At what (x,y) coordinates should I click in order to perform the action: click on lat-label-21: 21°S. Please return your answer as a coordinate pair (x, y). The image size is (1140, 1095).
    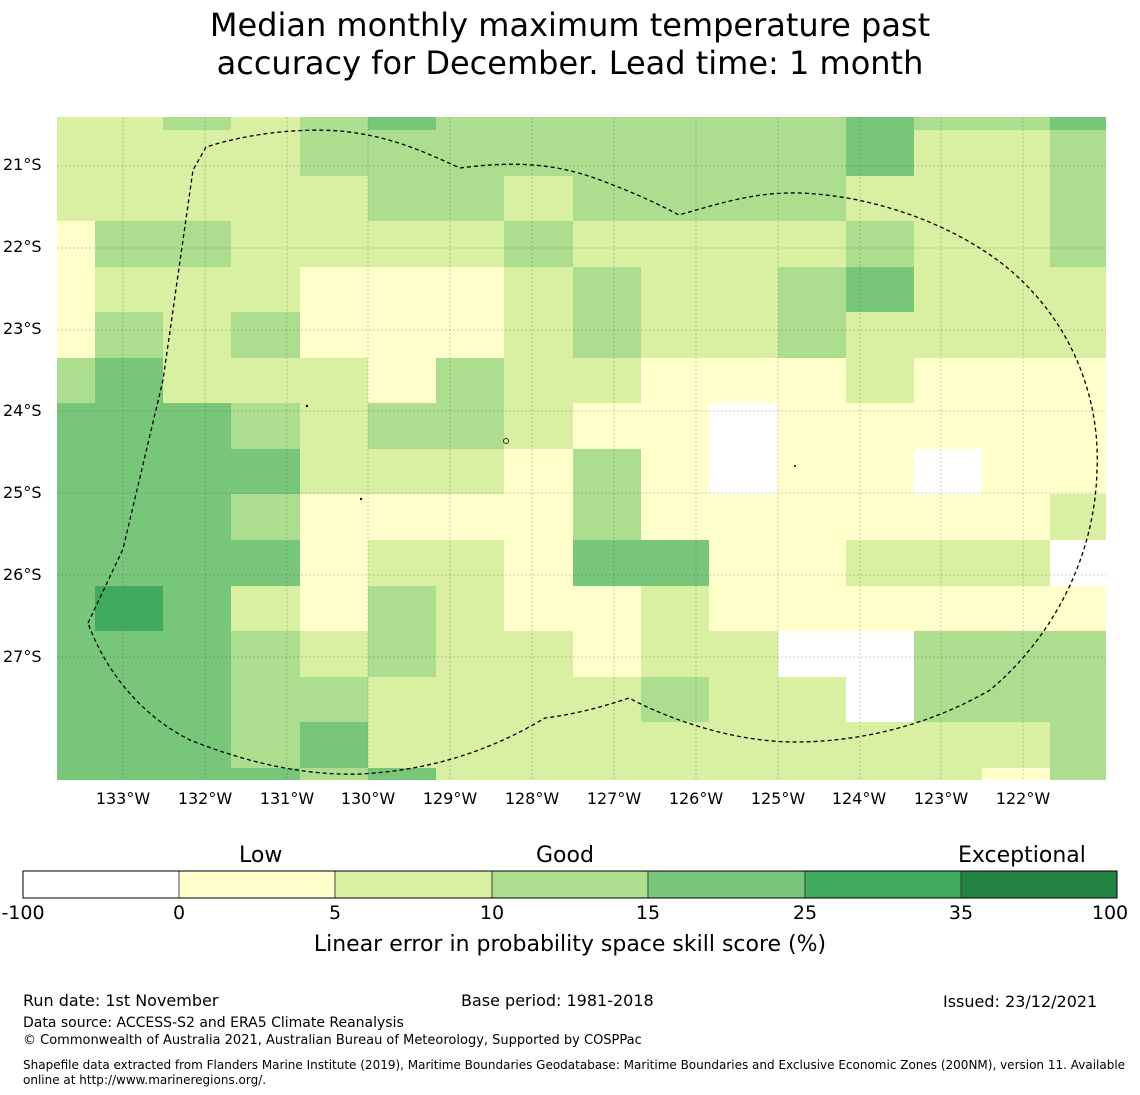
    Looking at the image, I should click on (22, 164).